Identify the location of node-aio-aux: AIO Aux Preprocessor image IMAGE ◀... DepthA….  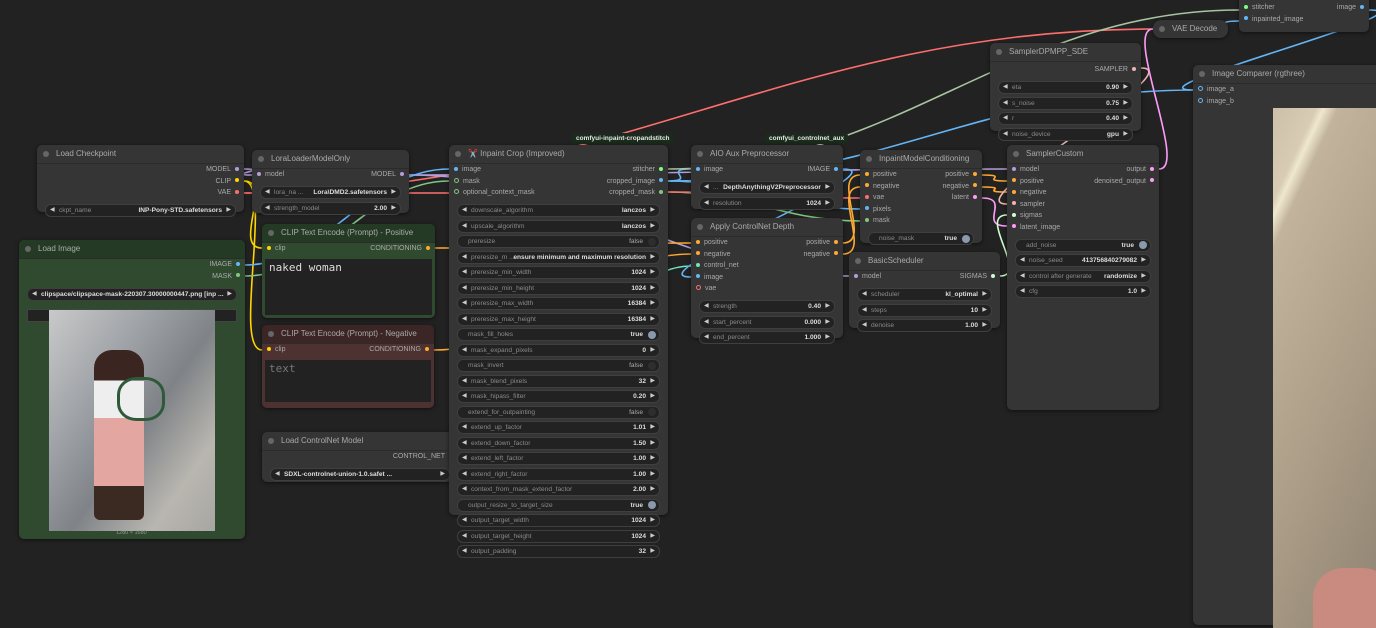
(767, 177).